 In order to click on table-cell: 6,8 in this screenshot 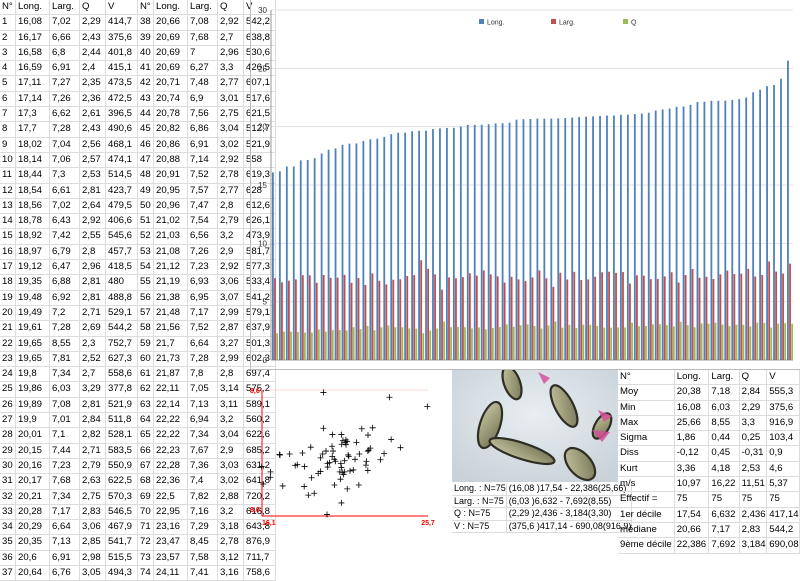, I will do `click(64, 53)`.